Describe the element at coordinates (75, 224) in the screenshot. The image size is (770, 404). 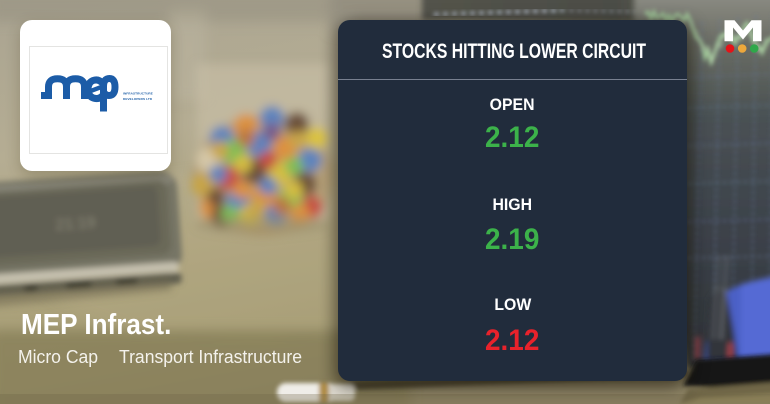
I see `svg-text: 21:19` at that location.